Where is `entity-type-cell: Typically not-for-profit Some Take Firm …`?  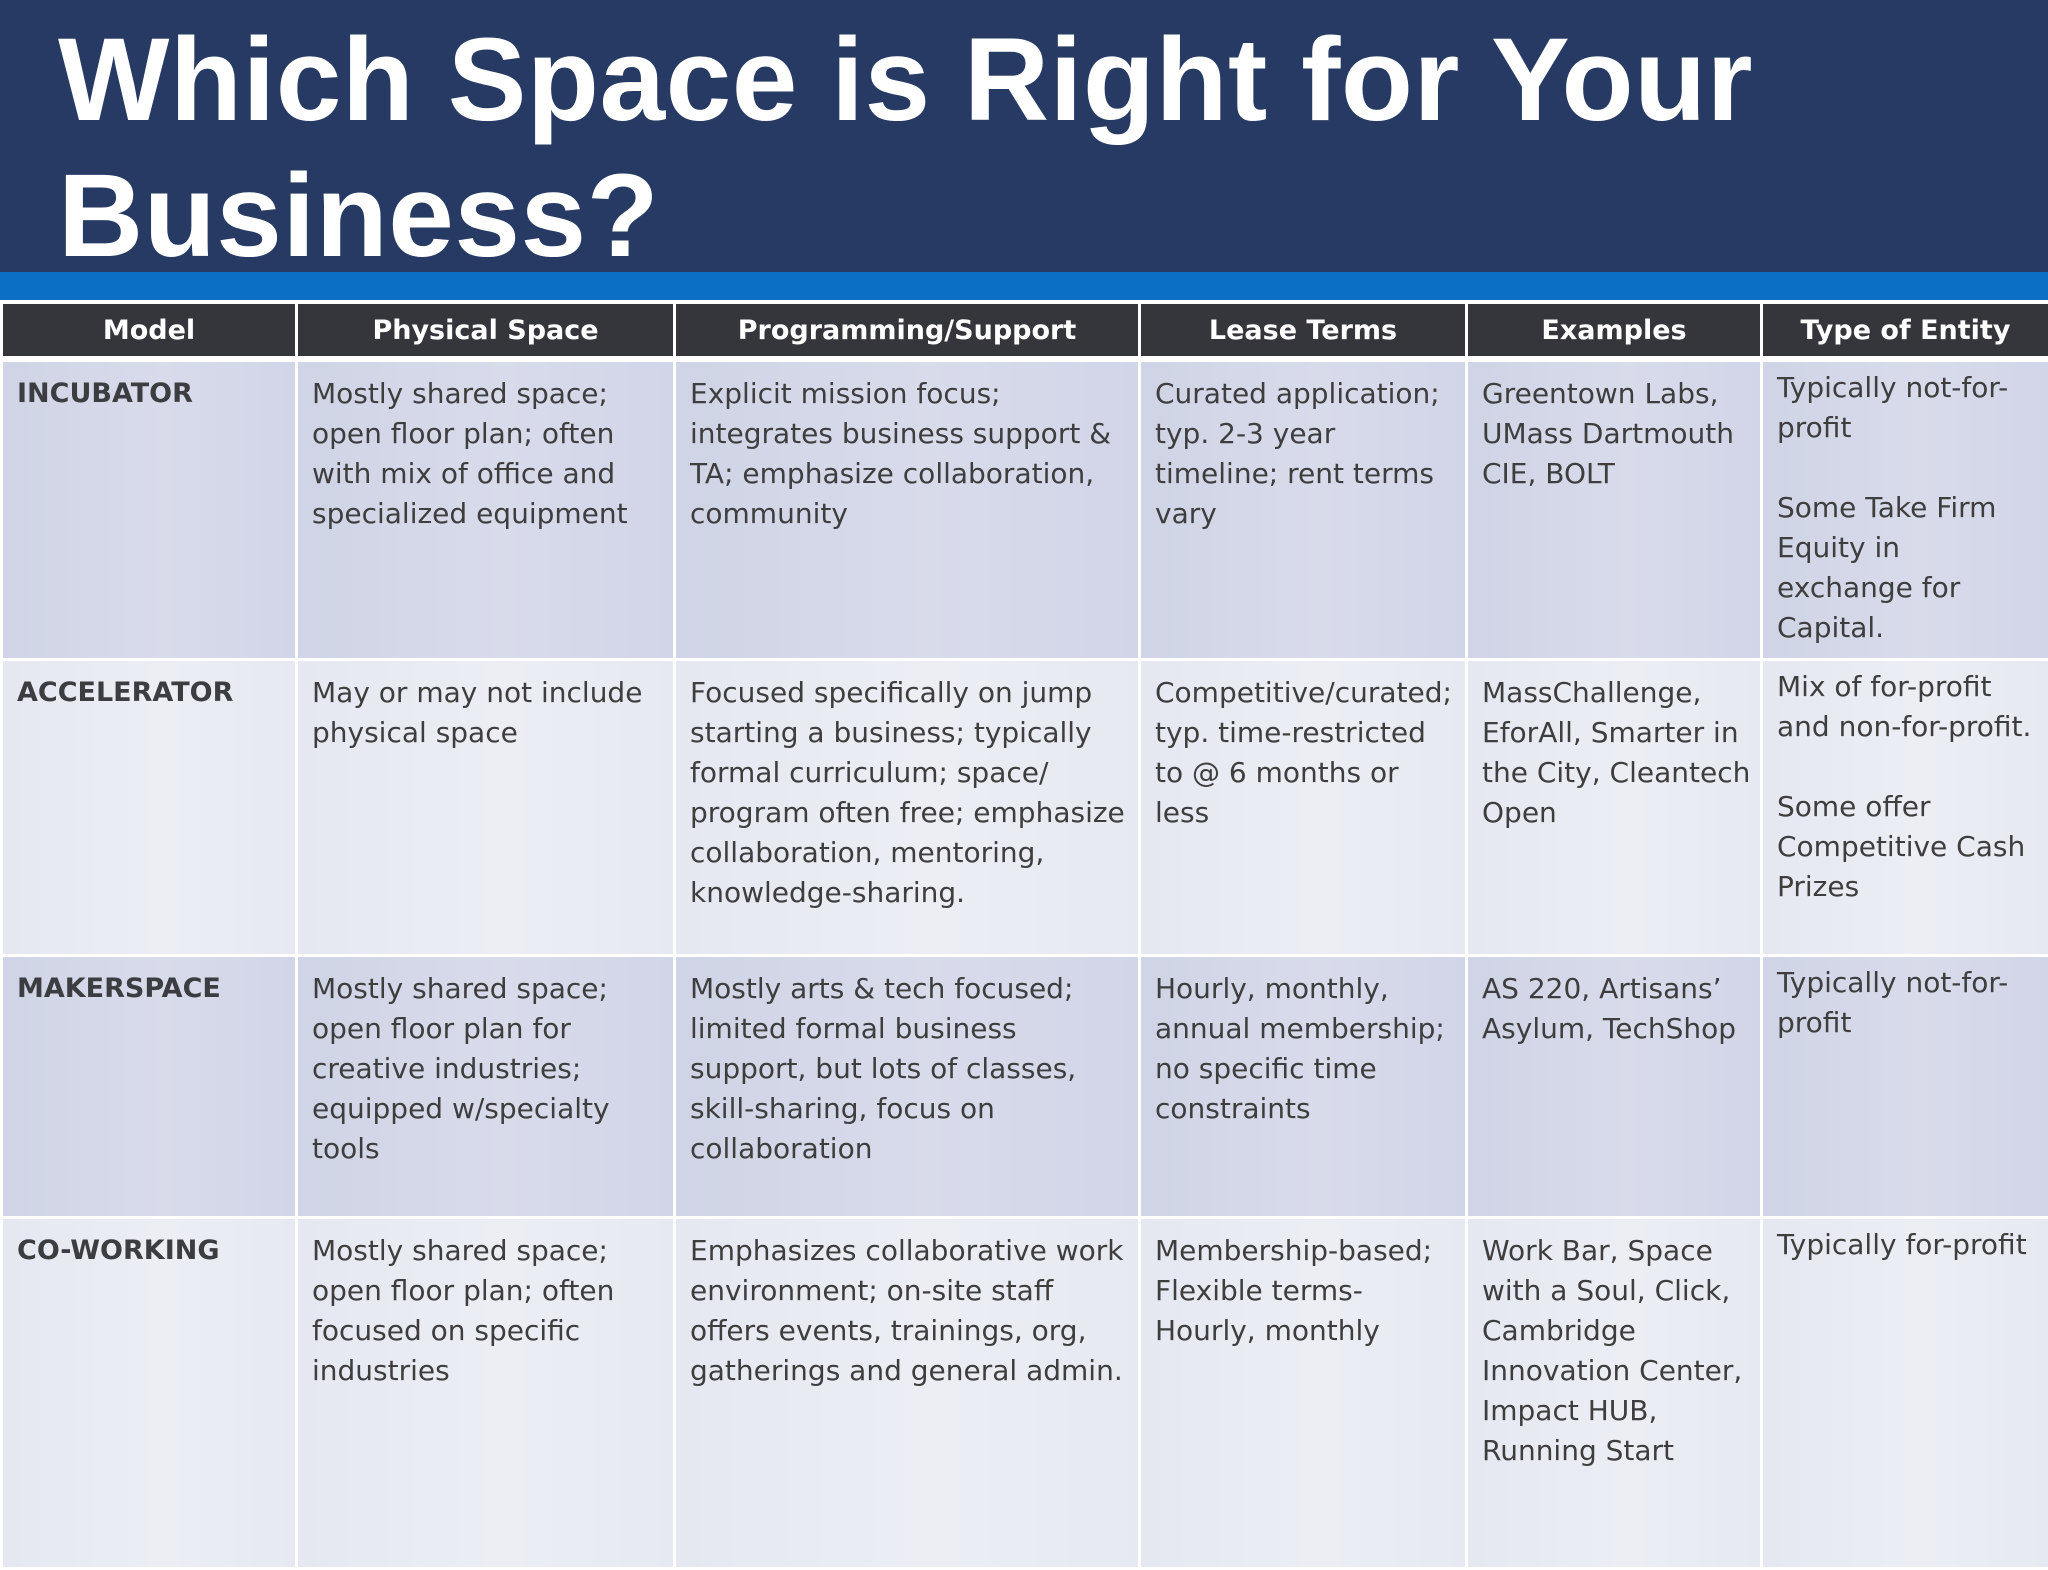 entity-type-cell: Typically not-for-profit Some Take Firm … is located at coordinates (1905, 509).